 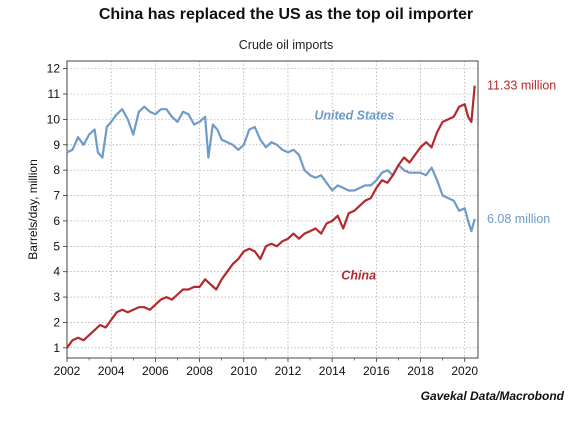 I want to click on x-tick-label: 2014, so click(x=332, y=371).